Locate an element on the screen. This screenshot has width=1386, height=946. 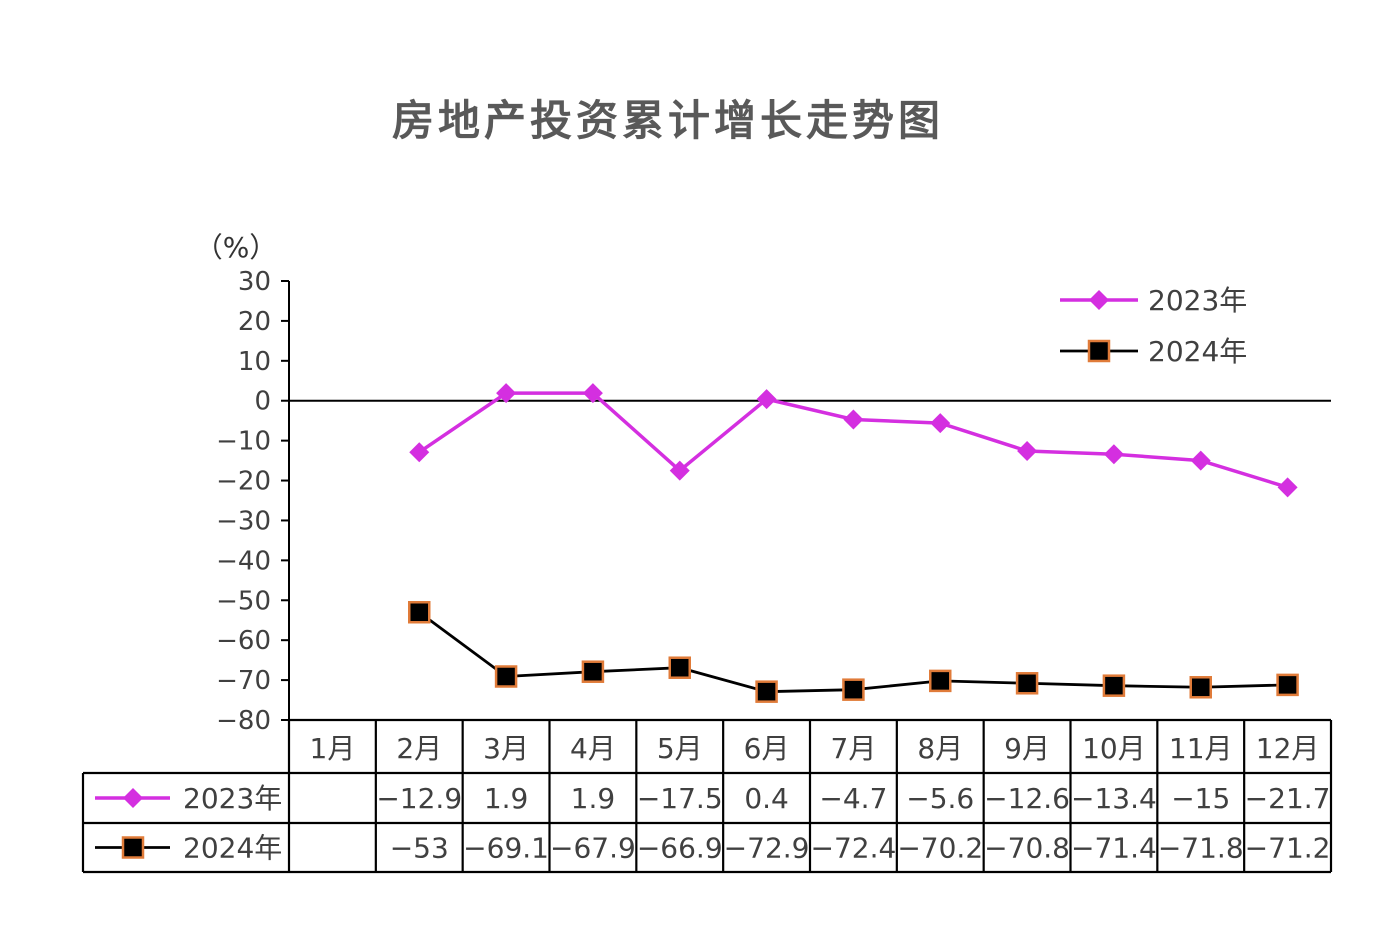
x-tick-label: 12月 is located at coordinates (1288, 748).